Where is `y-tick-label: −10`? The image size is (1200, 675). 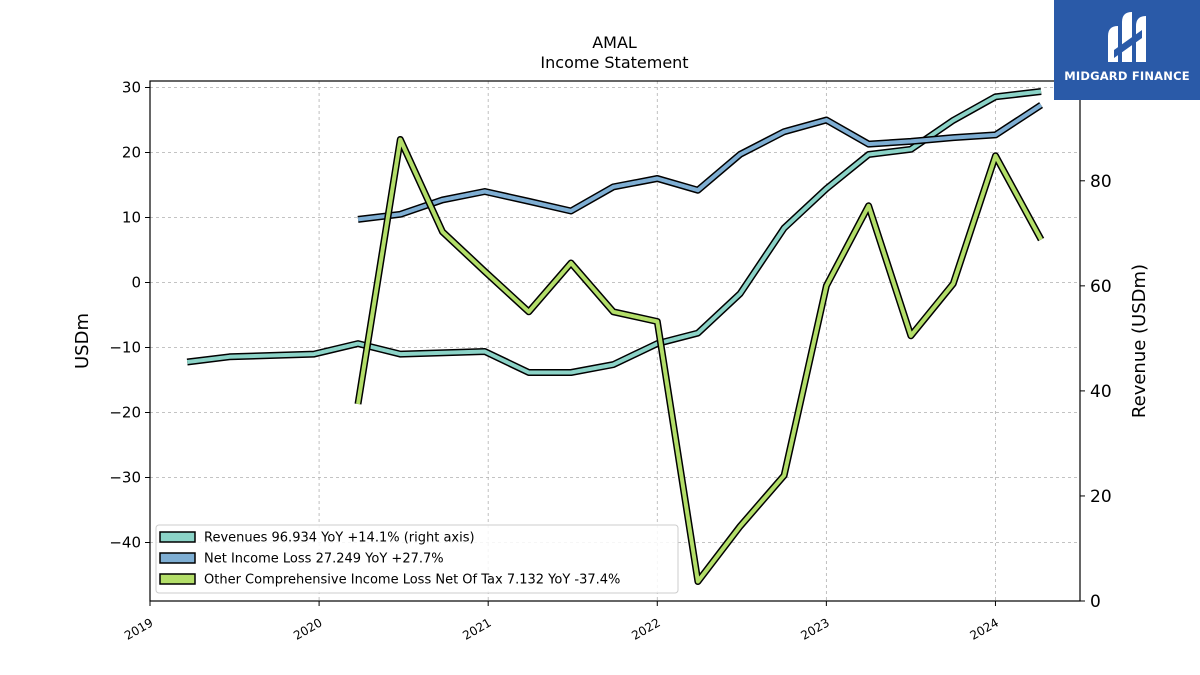 y-tick-label: −10 is located at coordinates (125, 348).